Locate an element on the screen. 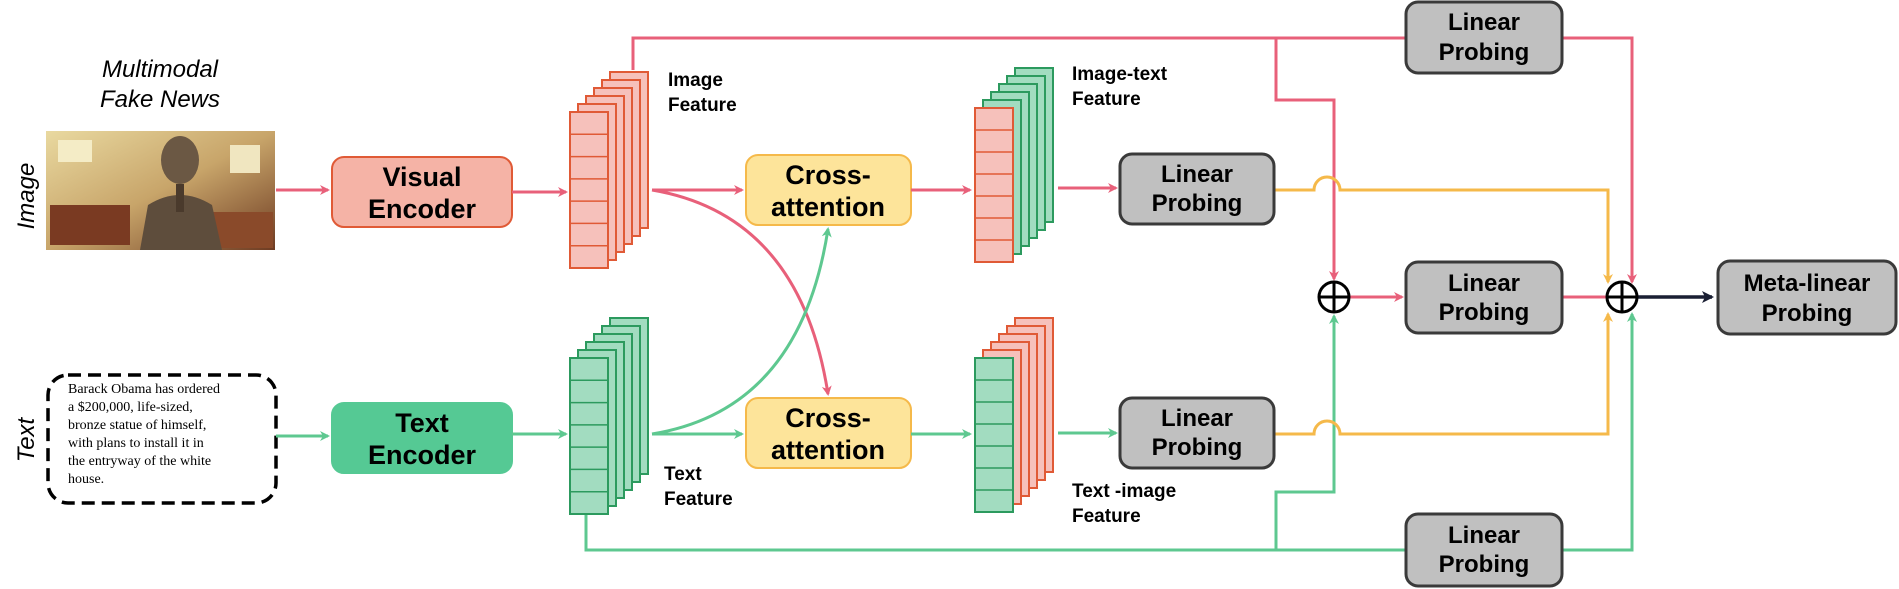 This screenshot has width=1899, height=589. image-feature-label-2: Feature is located at coordinates (702, 105).